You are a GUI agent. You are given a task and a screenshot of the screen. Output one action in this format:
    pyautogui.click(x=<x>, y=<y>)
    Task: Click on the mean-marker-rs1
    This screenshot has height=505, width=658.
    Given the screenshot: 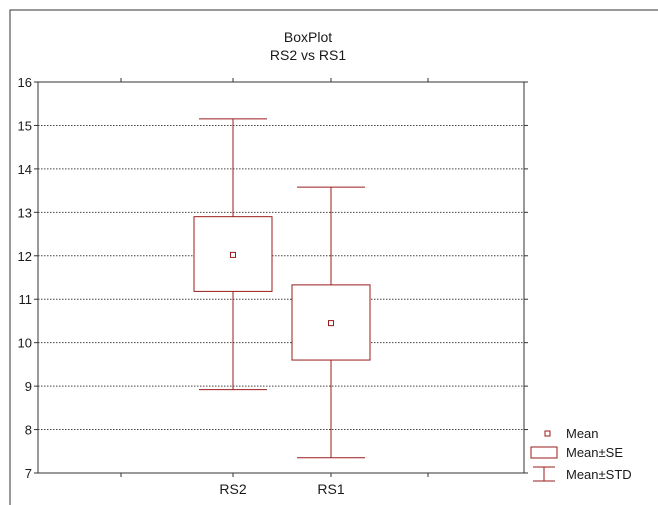 What is the action you would take?
    pyautogui.click(x=331, y=323)
    